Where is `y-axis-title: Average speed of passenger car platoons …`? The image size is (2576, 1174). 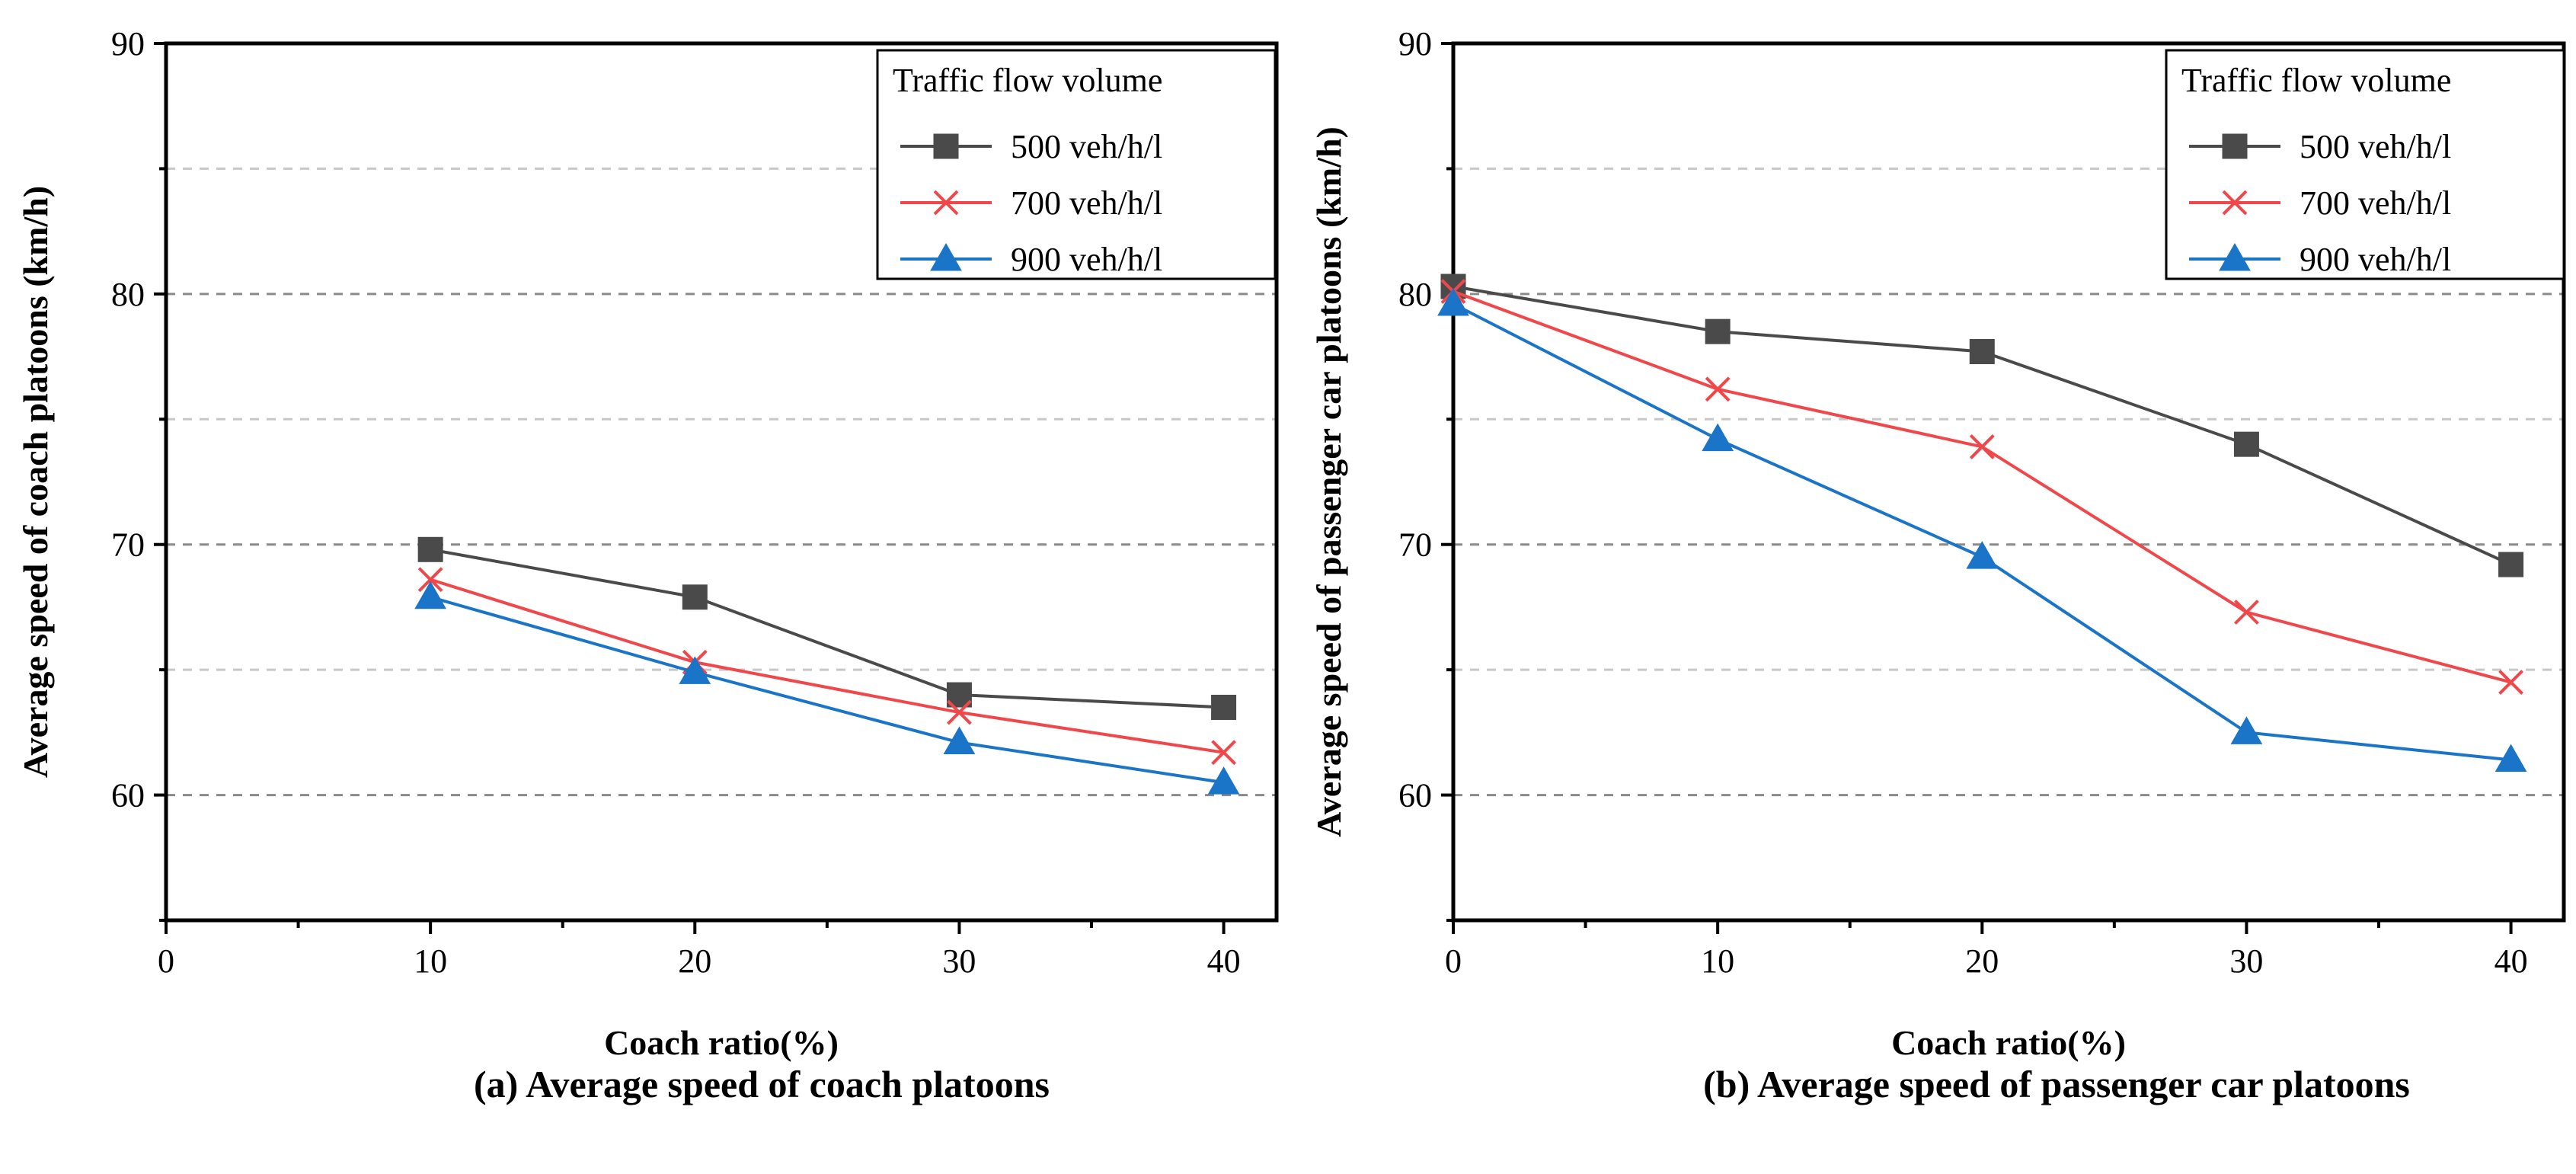
y-axis-title: Average speed of passenger car platoons … is located at coordinates (1329, 481).